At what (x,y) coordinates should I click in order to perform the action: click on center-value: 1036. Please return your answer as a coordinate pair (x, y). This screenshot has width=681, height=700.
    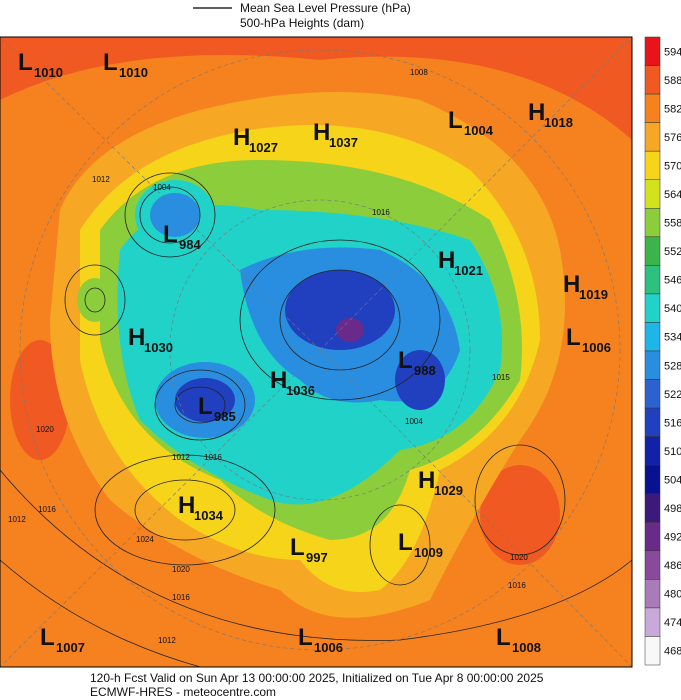
    Looking at the image, I should click on (300, 390).